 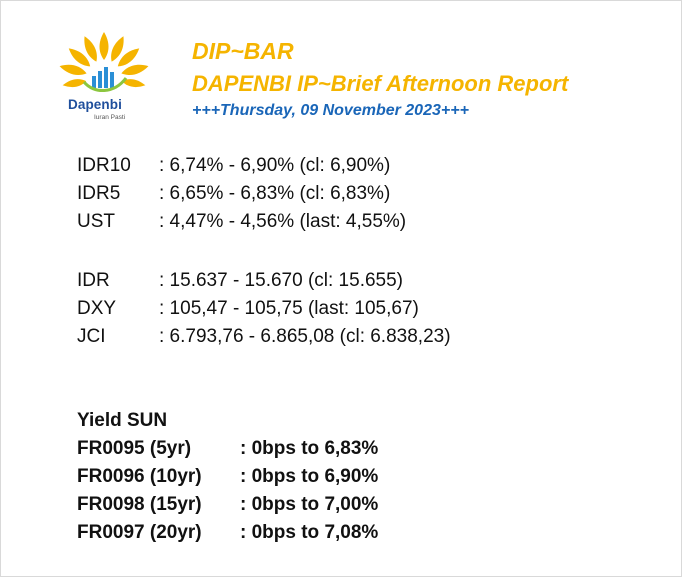 What do you see at coordinates (227, 533) in the screenshot?
I see `list-item: FR0097 (20yr) : 0bps to 7,08%` at bounding box center [227, 533].